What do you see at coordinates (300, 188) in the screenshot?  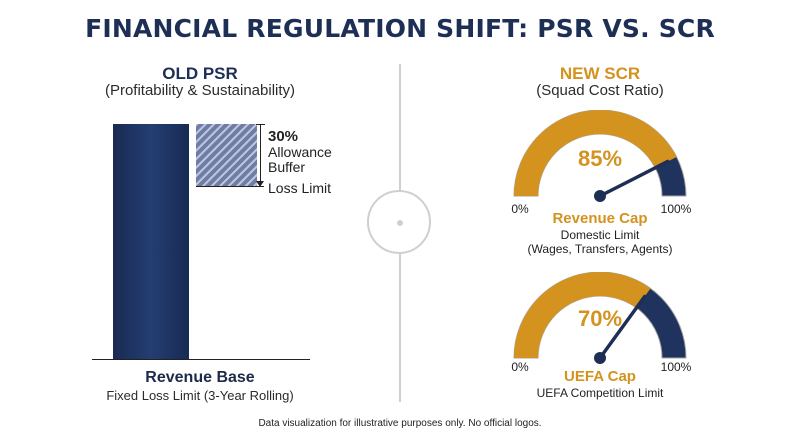 I see `loss-limit-label: Loss Limit` at bounding box center [300, 188].